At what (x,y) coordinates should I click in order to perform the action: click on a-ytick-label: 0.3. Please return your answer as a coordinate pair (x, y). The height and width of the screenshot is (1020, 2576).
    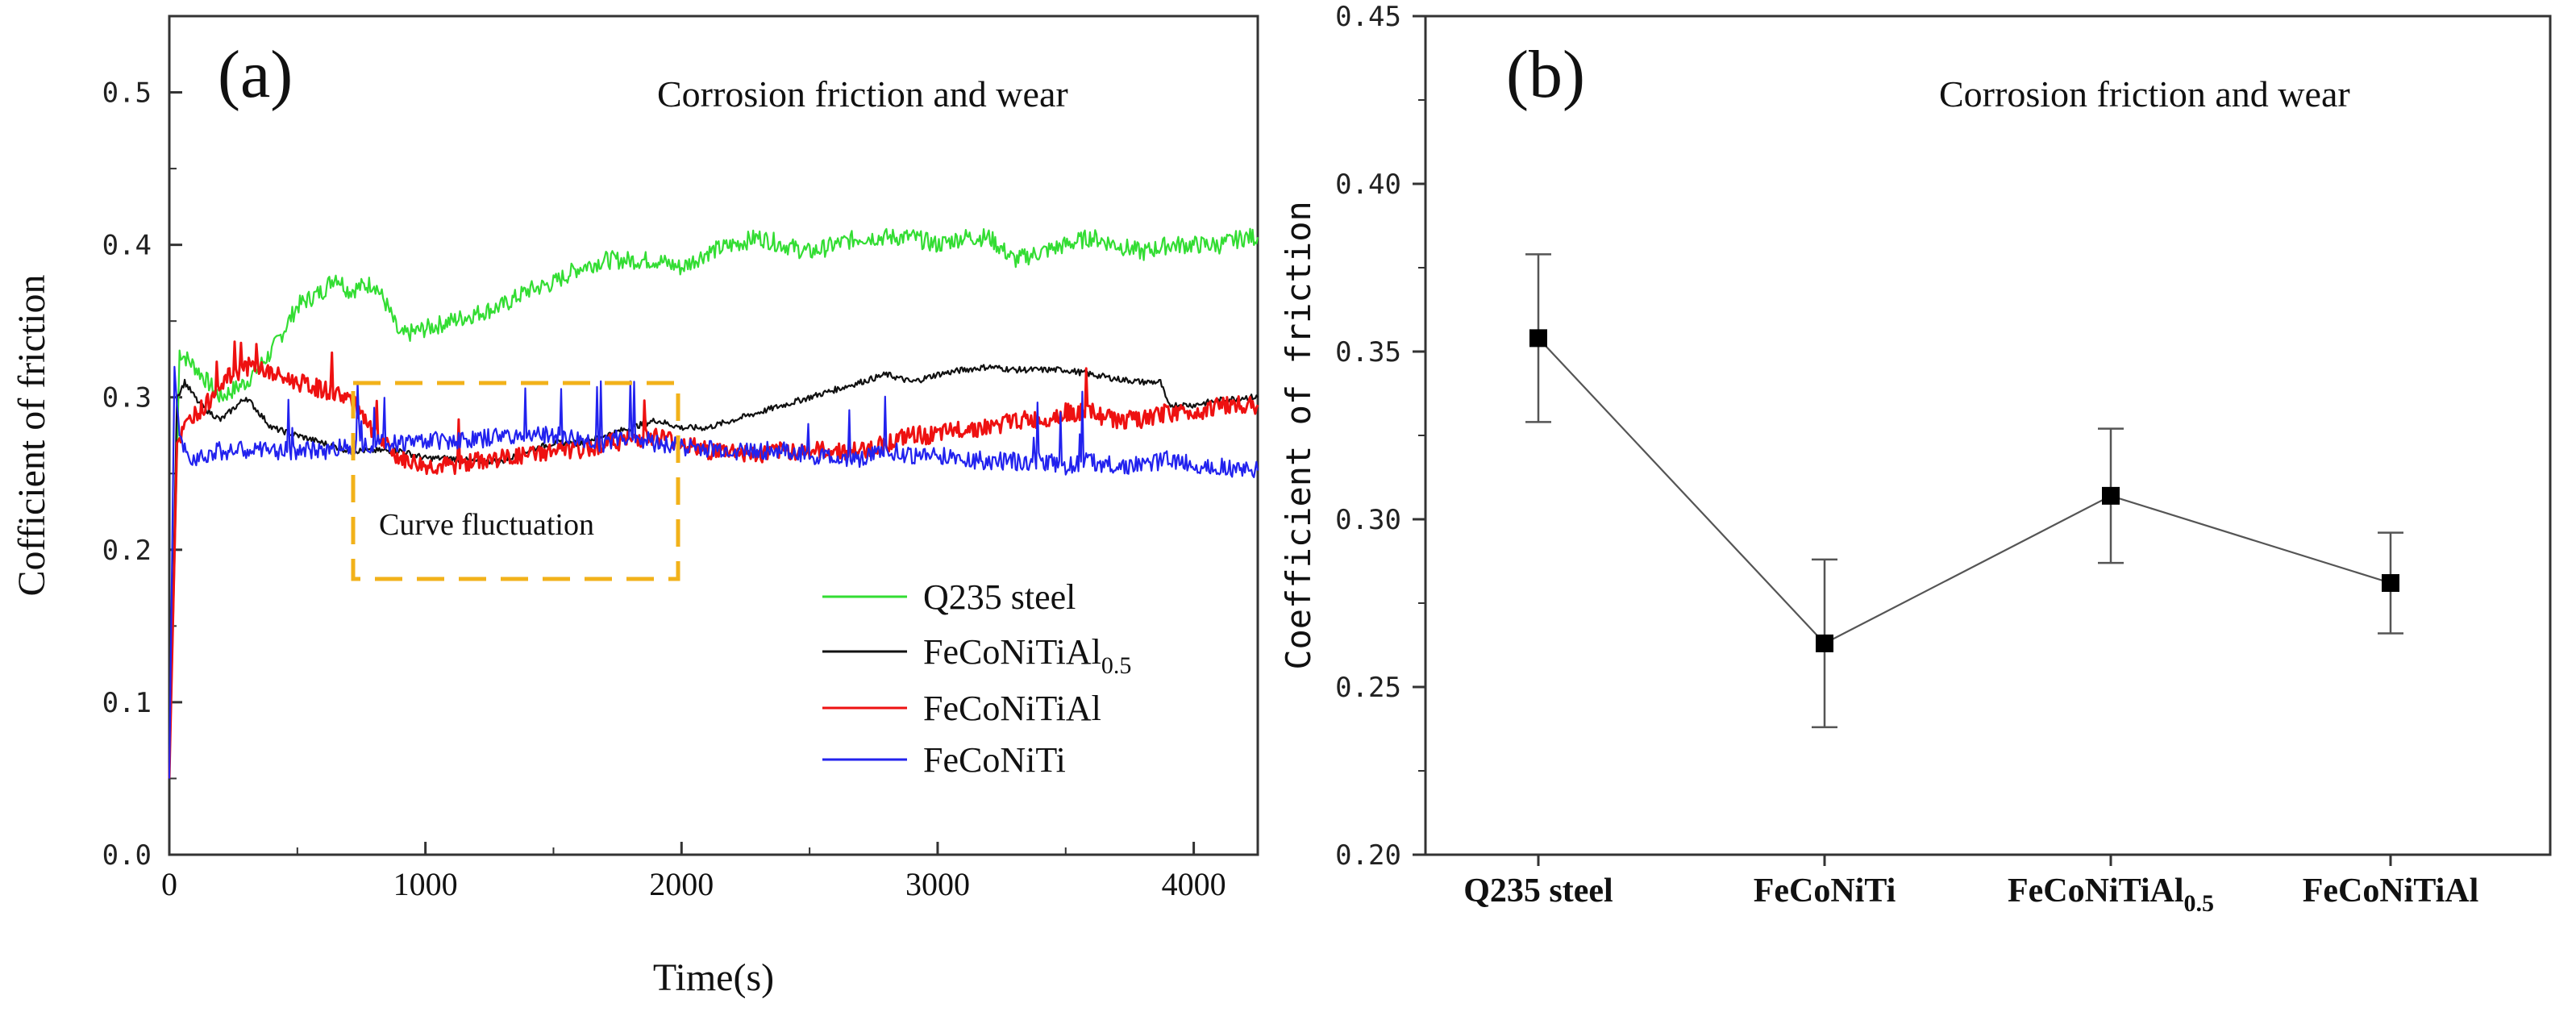
    Looking at the image, I should click on (127, 398).